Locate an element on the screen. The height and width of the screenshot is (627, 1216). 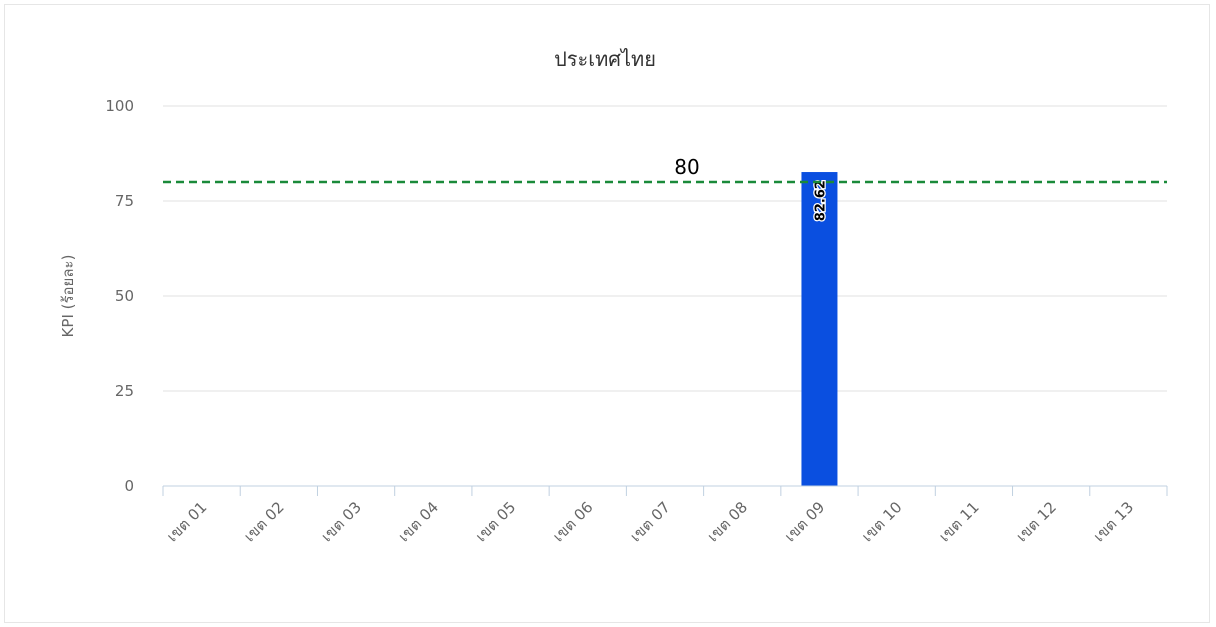
reference-line: 80 is located at coordinates (665, 169).